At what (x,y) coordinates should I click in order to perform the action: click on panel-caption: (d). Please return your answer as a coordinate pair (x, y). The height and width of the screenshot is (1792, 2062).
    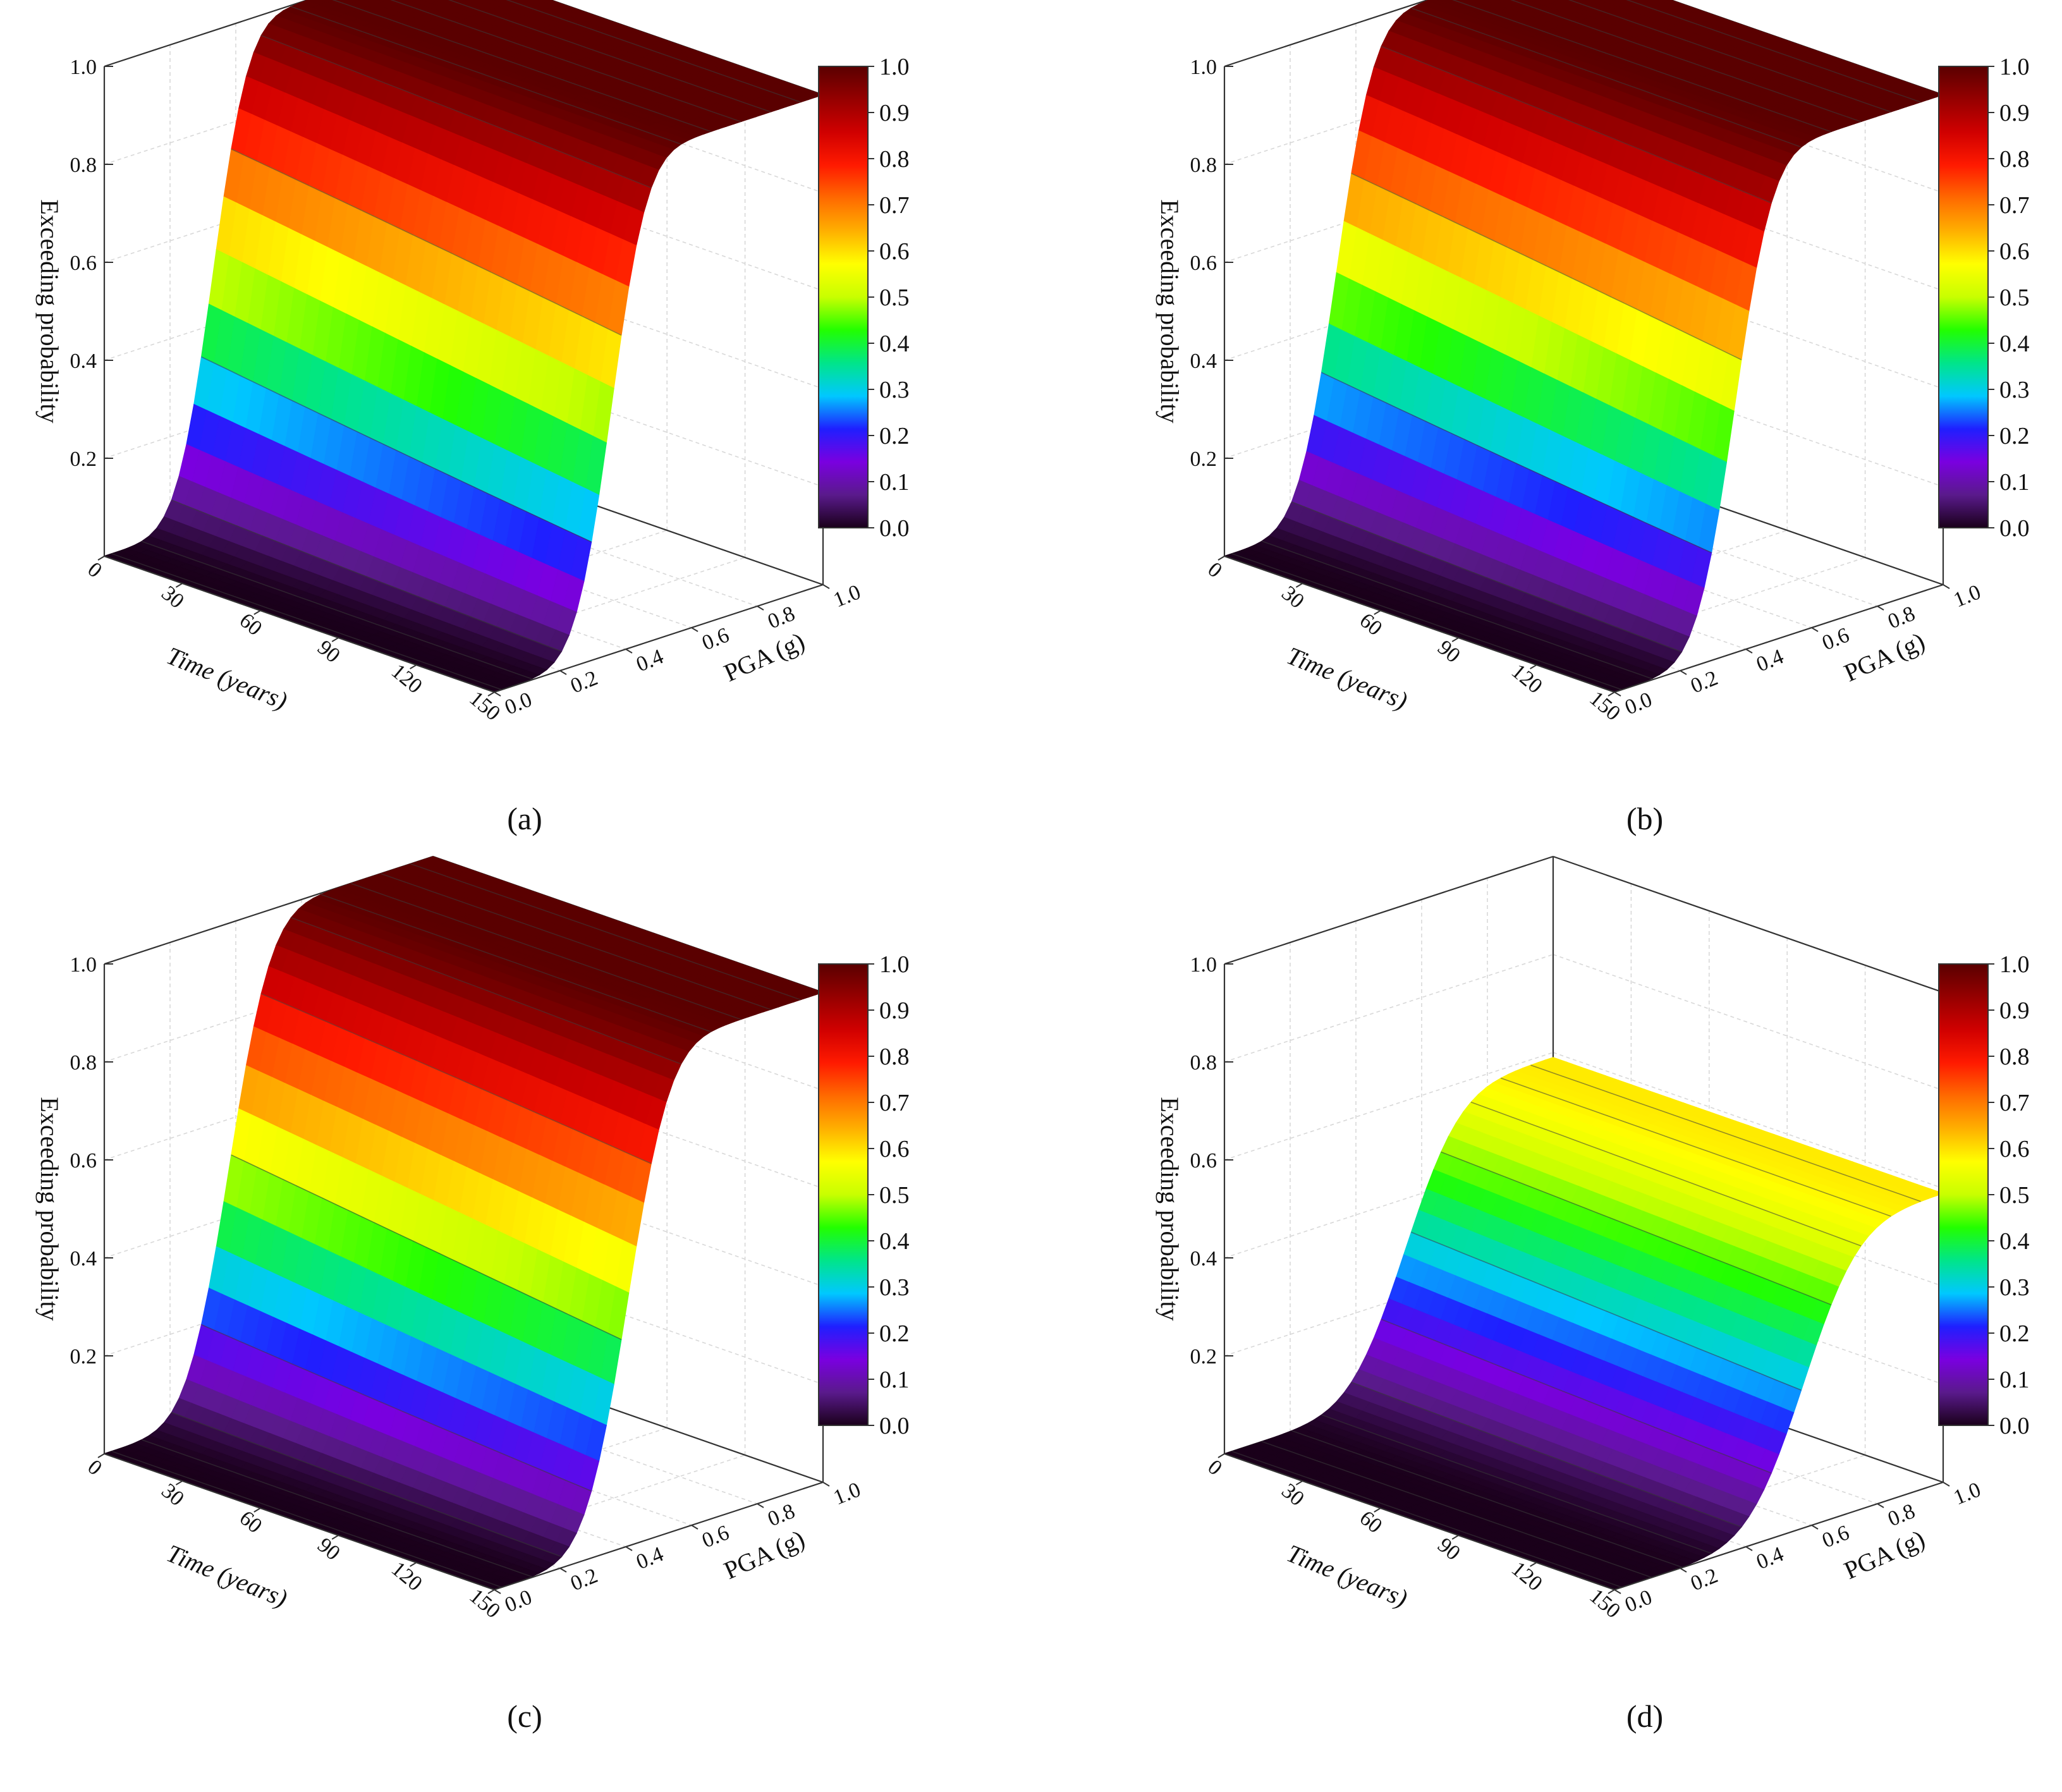
    Looking at the image, I should click on (1645, 1716).